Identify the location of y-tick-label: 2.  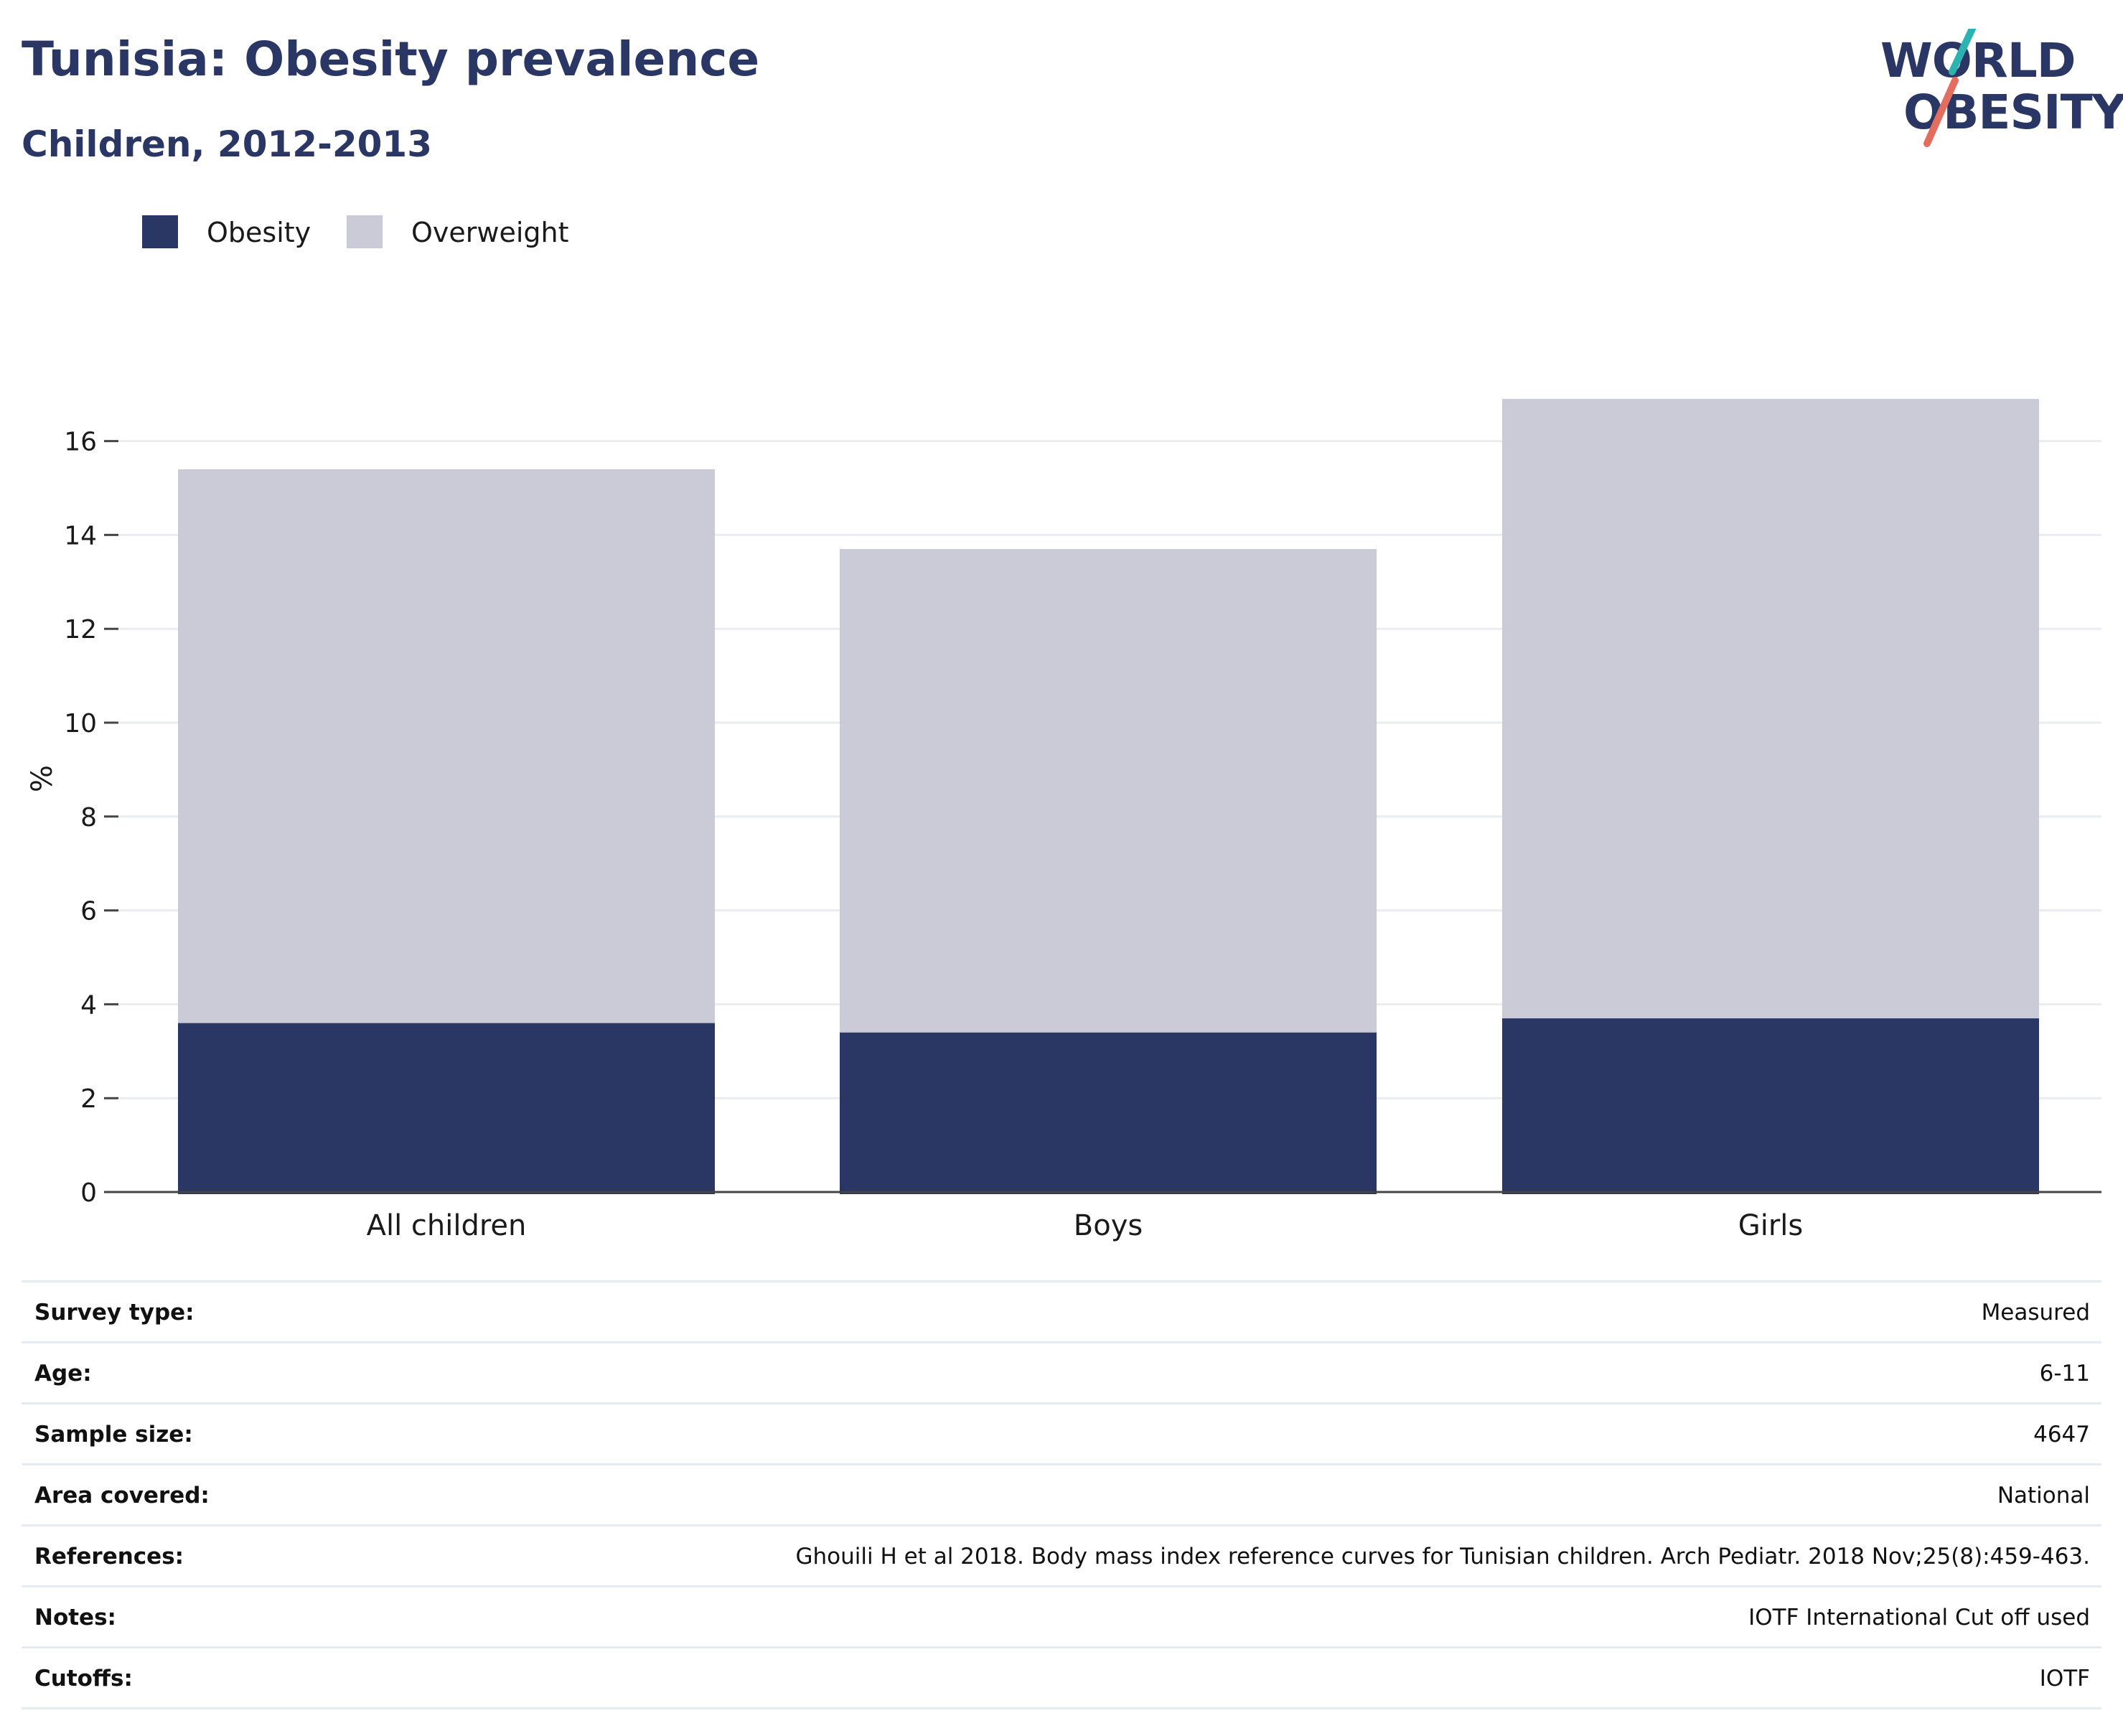
(88, 1099).